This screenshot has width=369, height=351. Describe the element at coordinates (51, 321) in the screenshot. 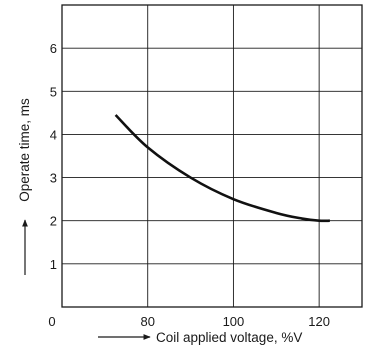

I see `origin-label: 0` at that location.